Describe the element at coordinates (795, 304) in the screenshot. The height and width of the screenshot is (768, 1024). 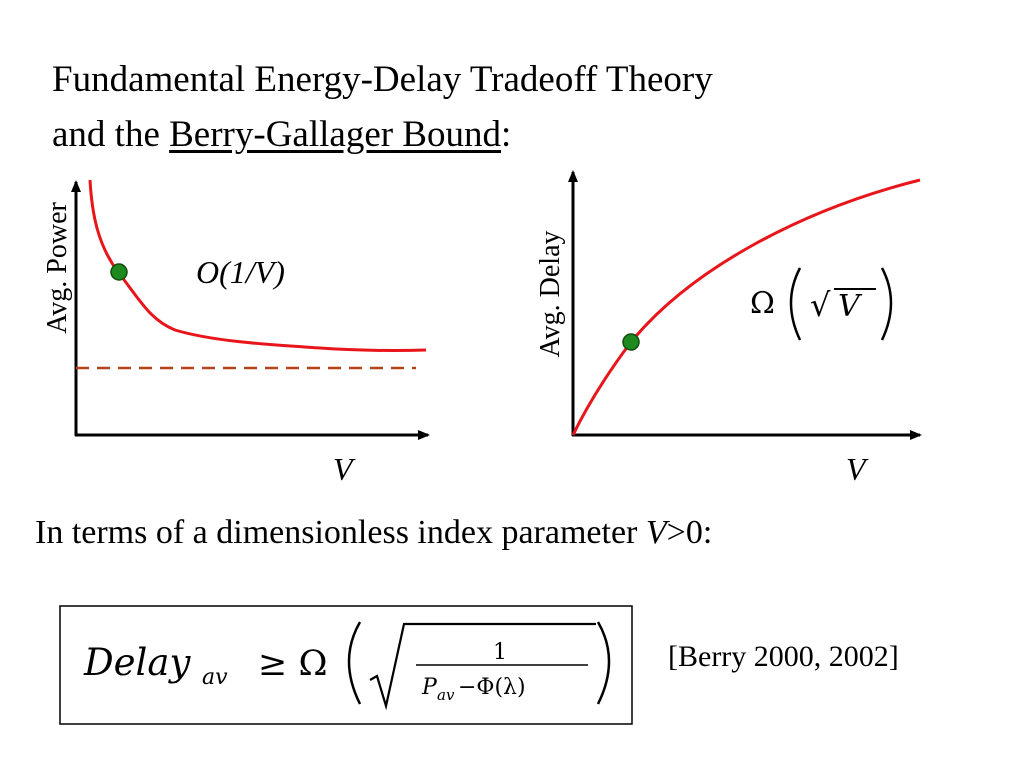
I see `left-paren` at that location.